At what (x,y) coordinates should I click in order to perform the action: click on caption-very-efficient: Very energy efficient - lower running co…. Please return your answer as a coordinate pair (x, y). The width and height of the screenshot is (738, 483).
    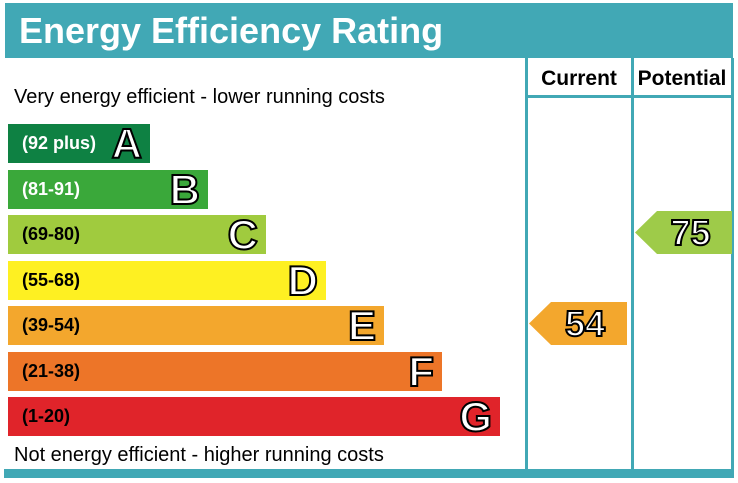
    Looking at the image, I should click on (199, 97).